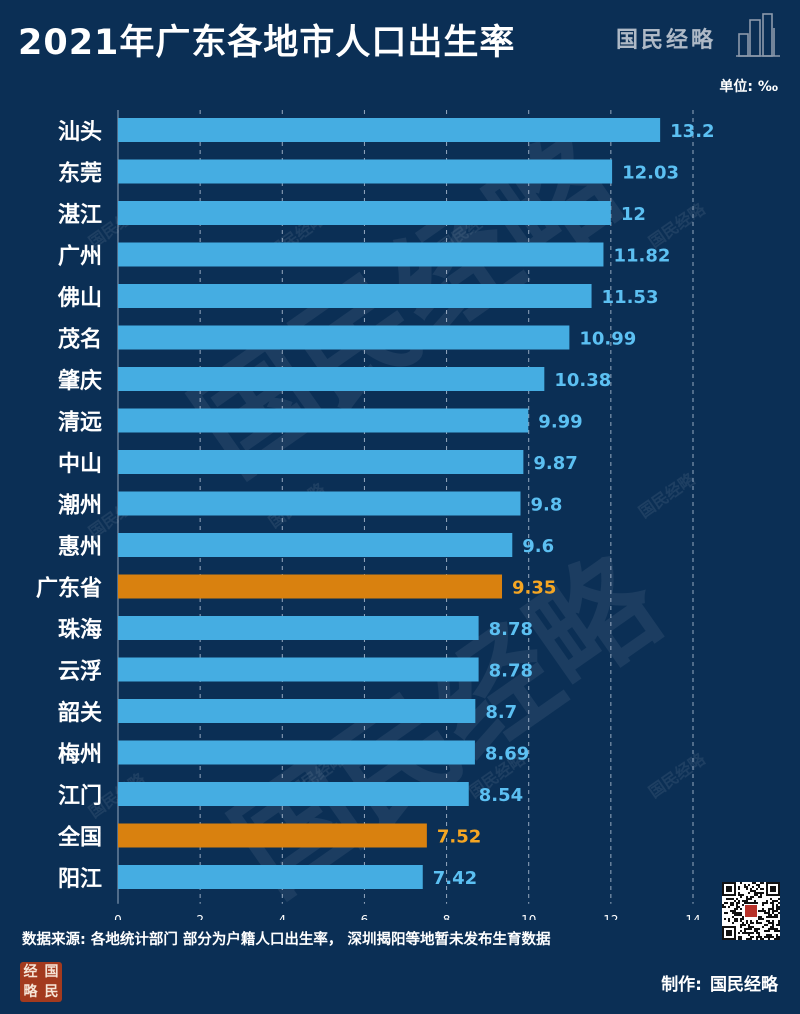  Describe the element at coordinates (407, 916) in the screenshot. I see `x-axis-ticks: 0 2 4 6 8 10 12 14` at that location.